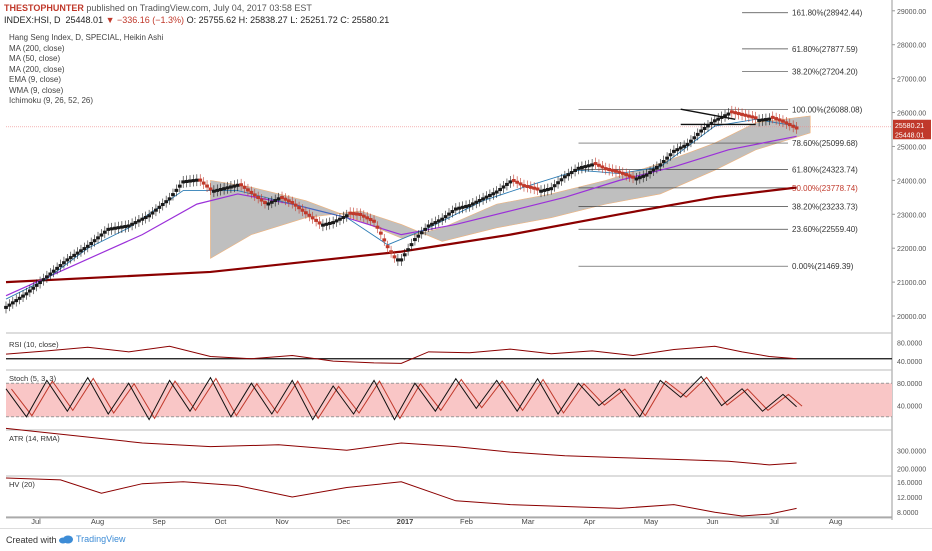  Describe the element at coordinates (909, 384) in the screenshot. I see `panel-tick-label: 80.0000` at that location.